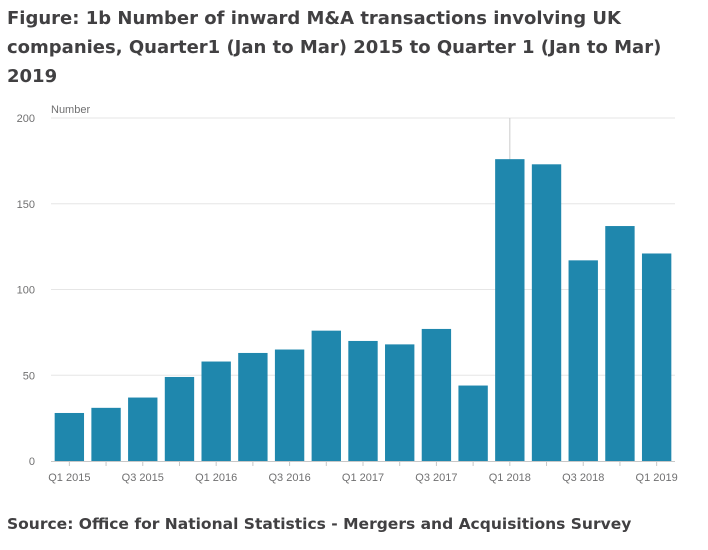 This screenshot has width=708, height=550. Describe the element at coordinates (69, 436) in the screenshot. I see `bar-q1-2015` at that location.